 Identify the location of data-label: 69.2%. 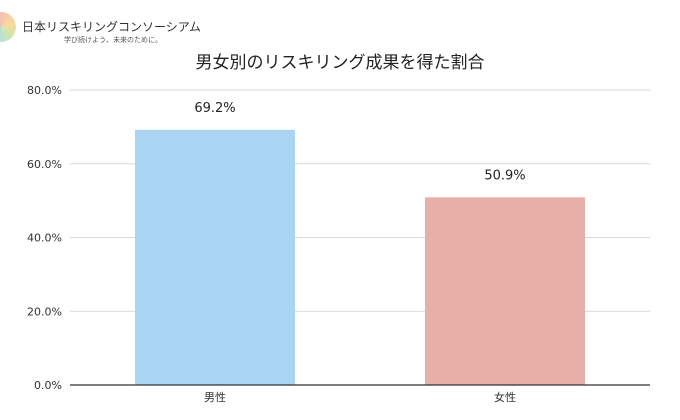
(214, 108).